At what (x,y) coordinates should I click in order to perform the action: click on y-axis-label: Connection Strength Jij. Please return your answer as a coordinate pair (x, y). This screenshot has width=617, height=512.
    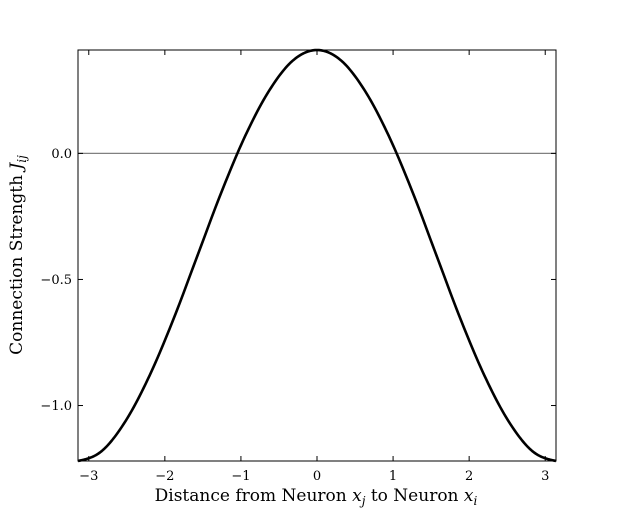
    Looking at the image, I should click on (18, 255).